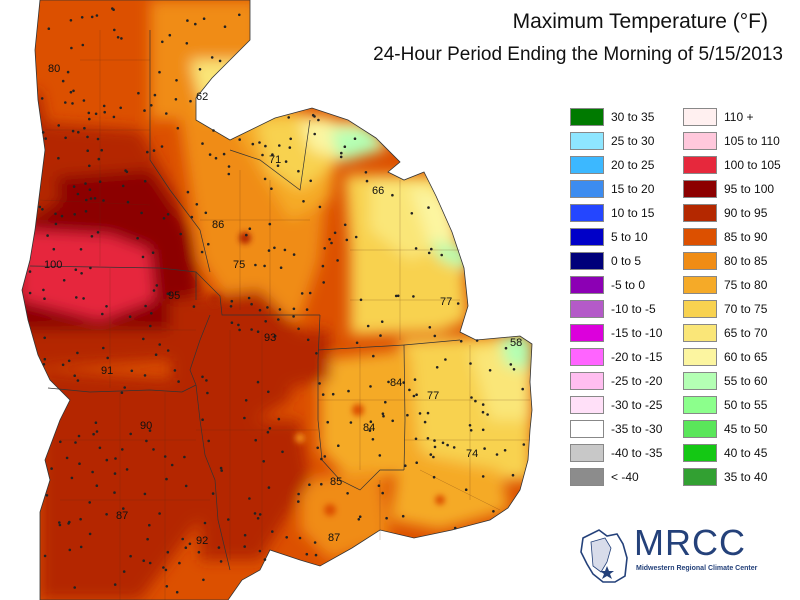 The image size is (800, 600). I want to click on map-value-label: 90, so click(146, 426).